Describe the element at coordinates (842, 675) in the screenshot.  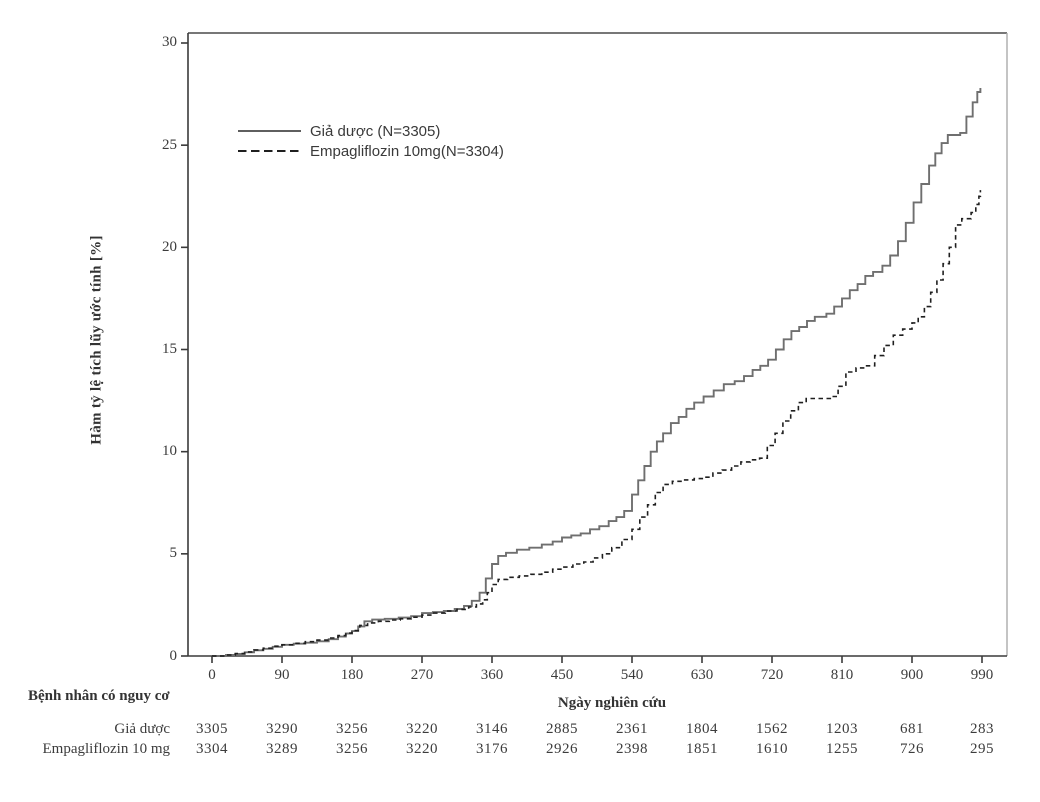
I see `x-tick-label: 810` at that location.